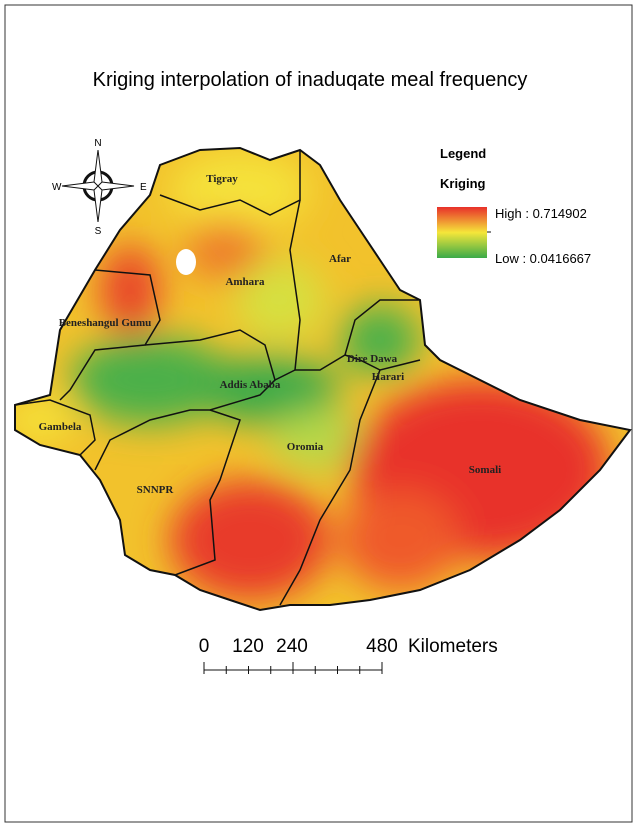 Image resolution: width=640 pixels, height=828 pixels. I want to click on legend-title: Legend, so click(463, 153).